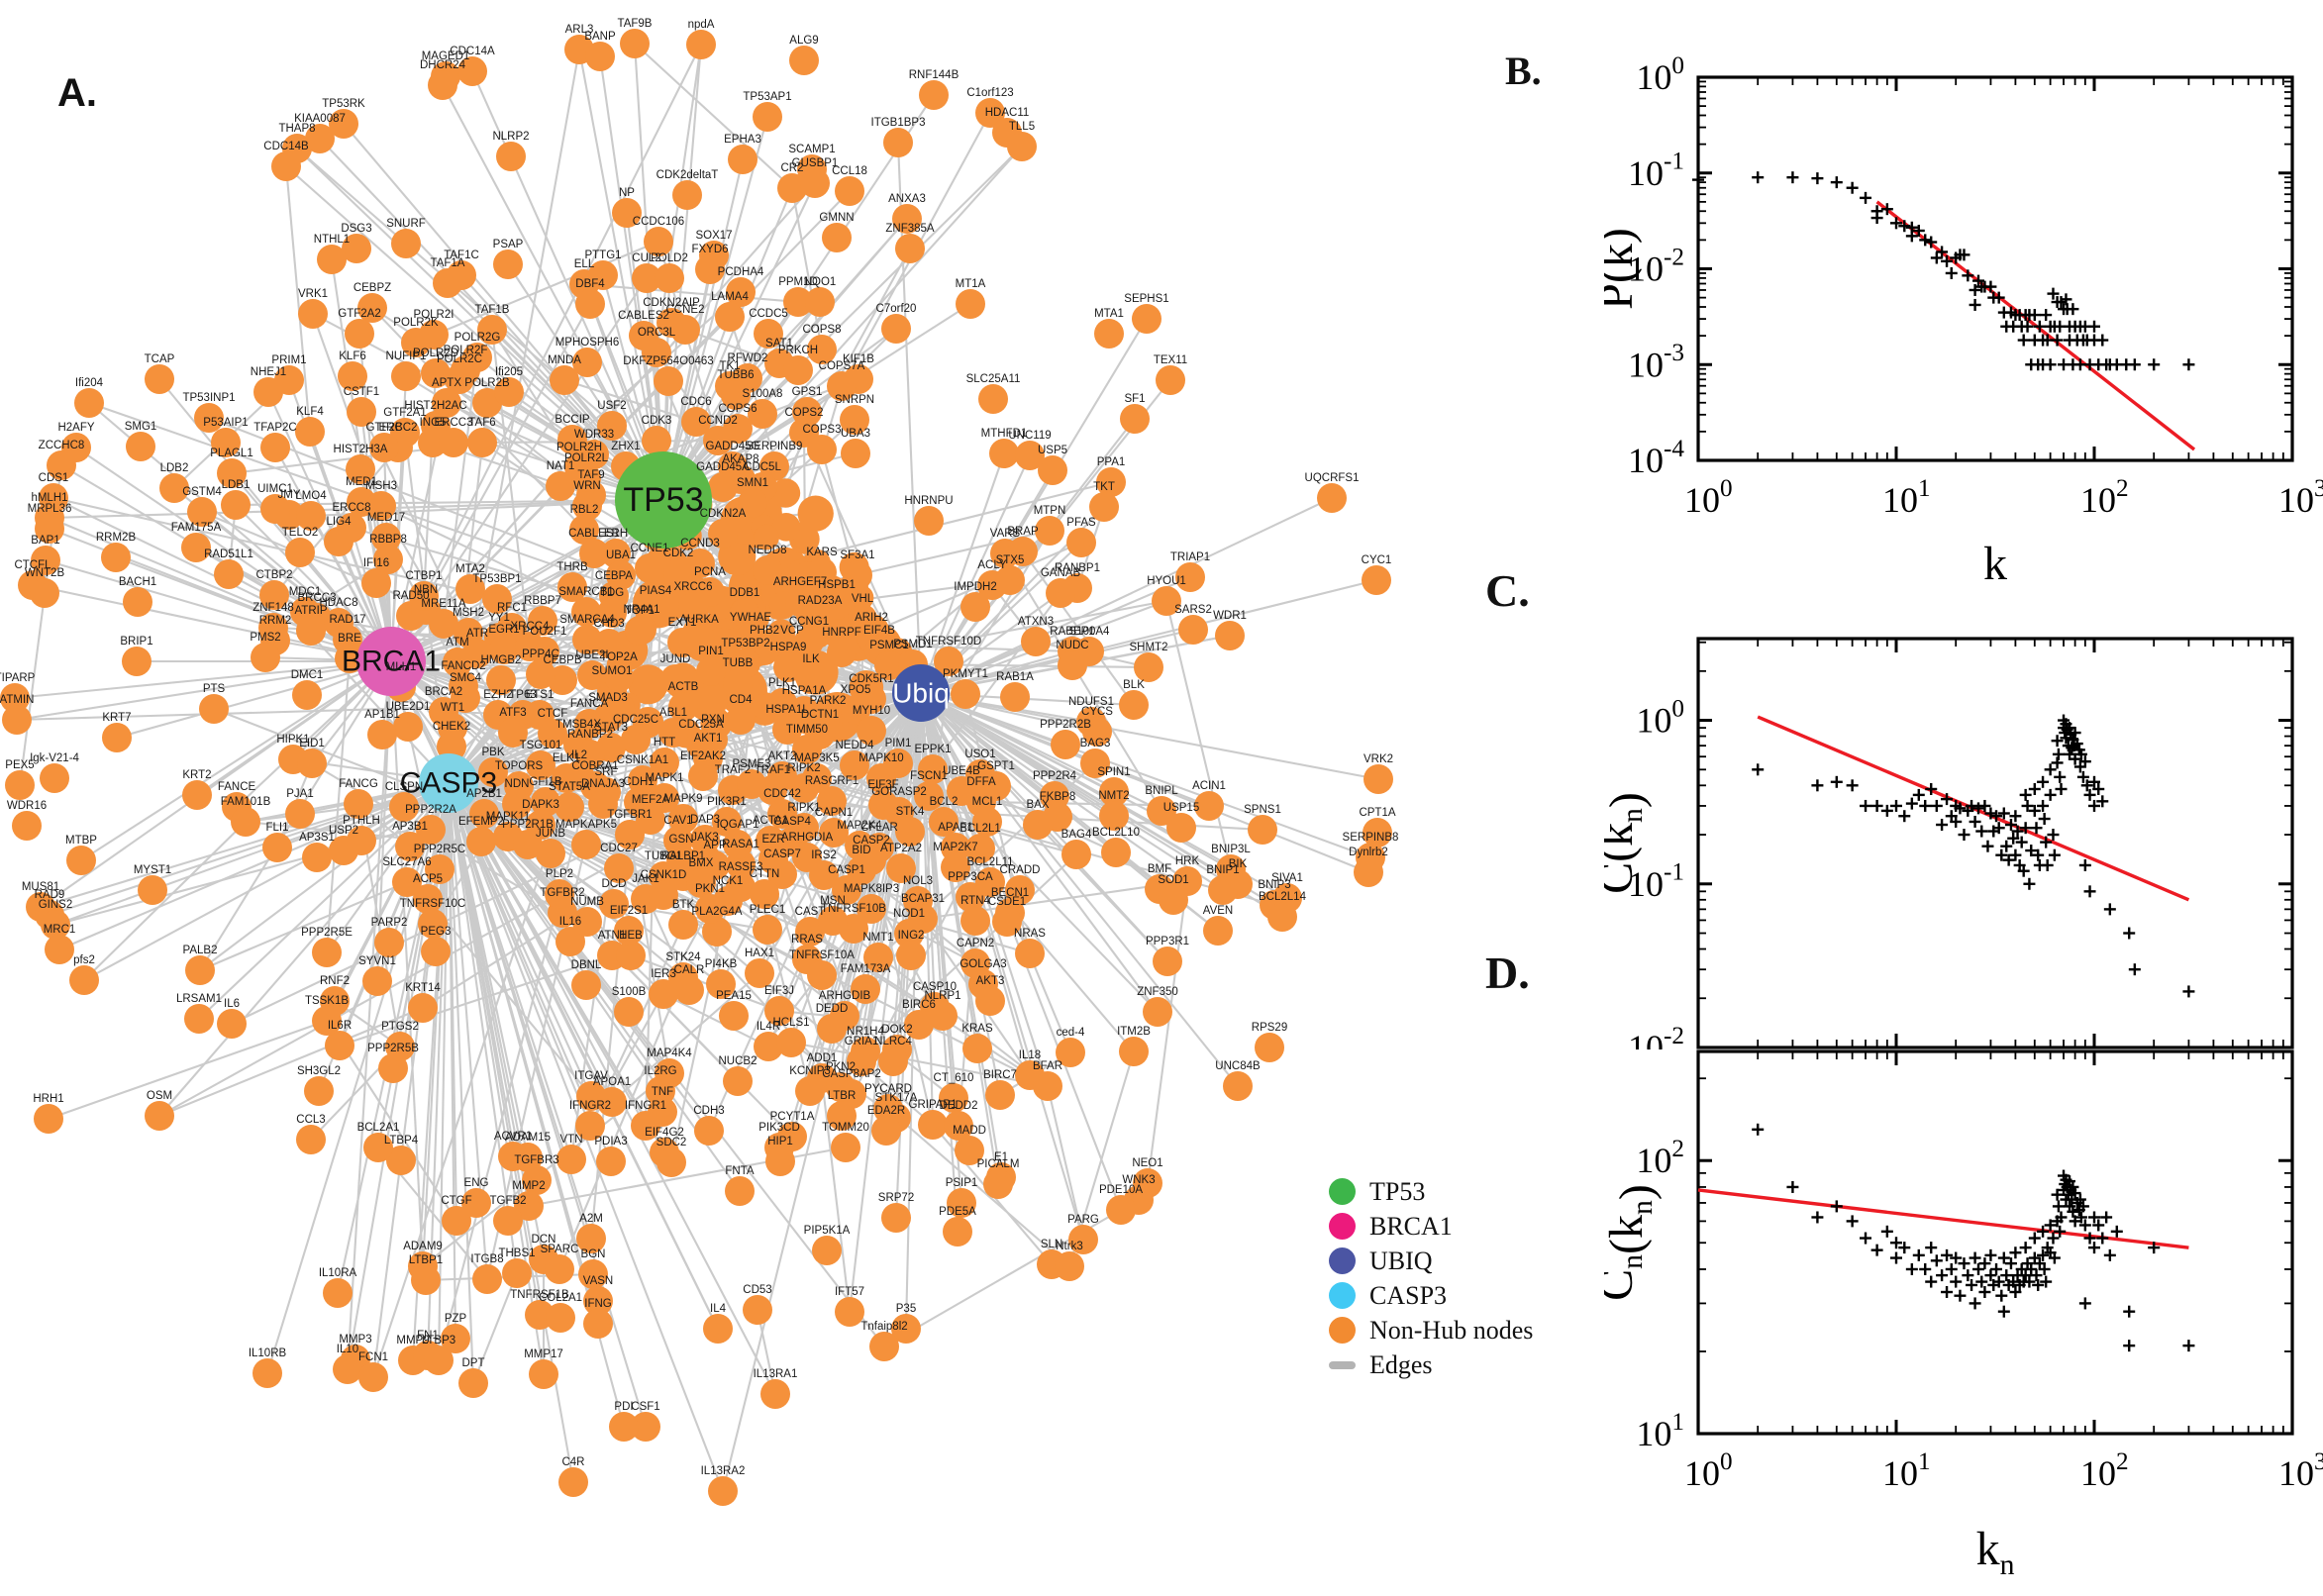 The width and height of the screenshot is (2323, 1596). I want to click on node-label: CDS1, so click(54, 478).